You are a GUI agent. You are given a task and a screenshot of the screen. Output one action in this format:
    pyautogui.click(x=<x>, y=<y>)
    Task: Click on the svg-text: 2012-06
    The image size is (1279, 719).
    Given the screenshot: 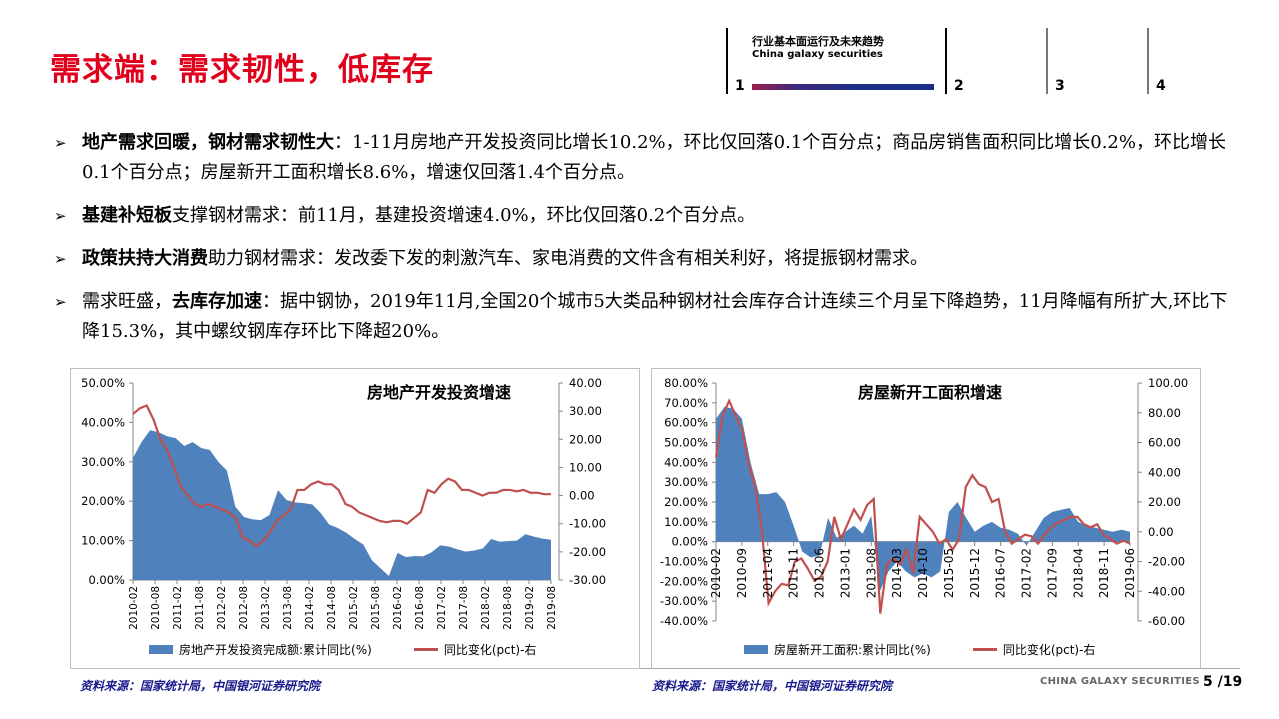 What is the action you would take?
    pyautogui.click(x=820, y=573)
    